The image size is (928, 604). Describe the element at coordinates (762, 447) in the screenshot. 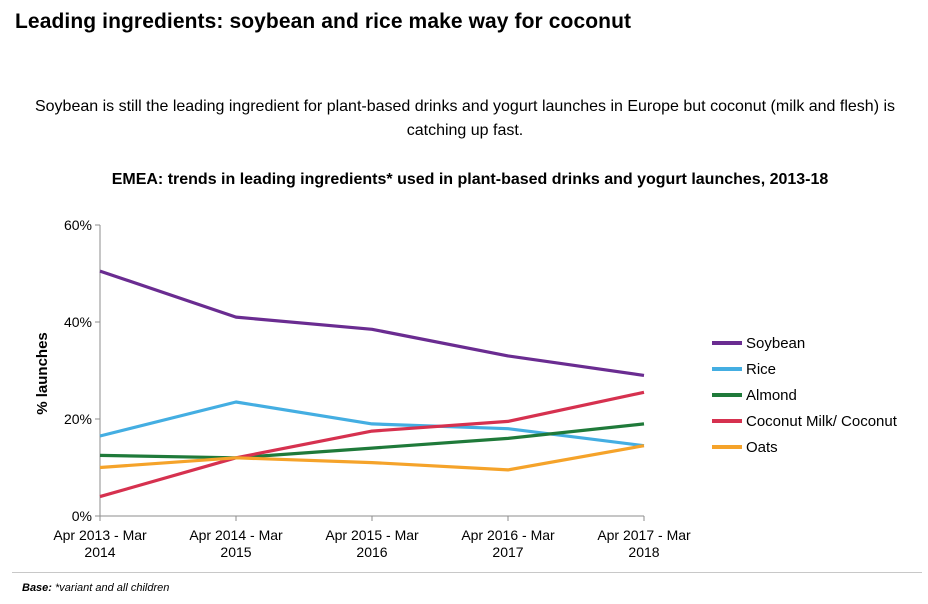

I see `legend-label: Oats` at that location.